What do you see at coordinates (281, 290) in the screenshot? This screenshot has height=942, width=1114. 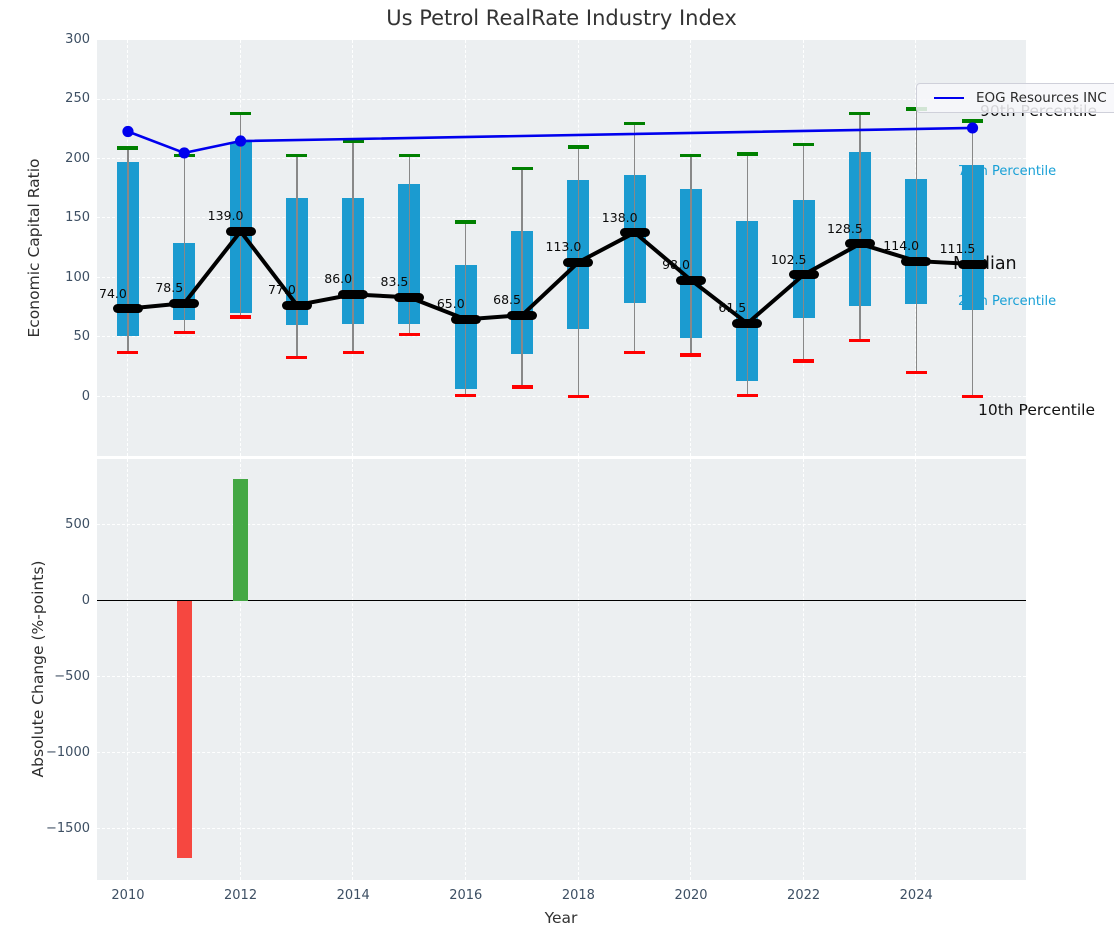 I see `median-value-label: 77.0` at bounding box center [281, 290].